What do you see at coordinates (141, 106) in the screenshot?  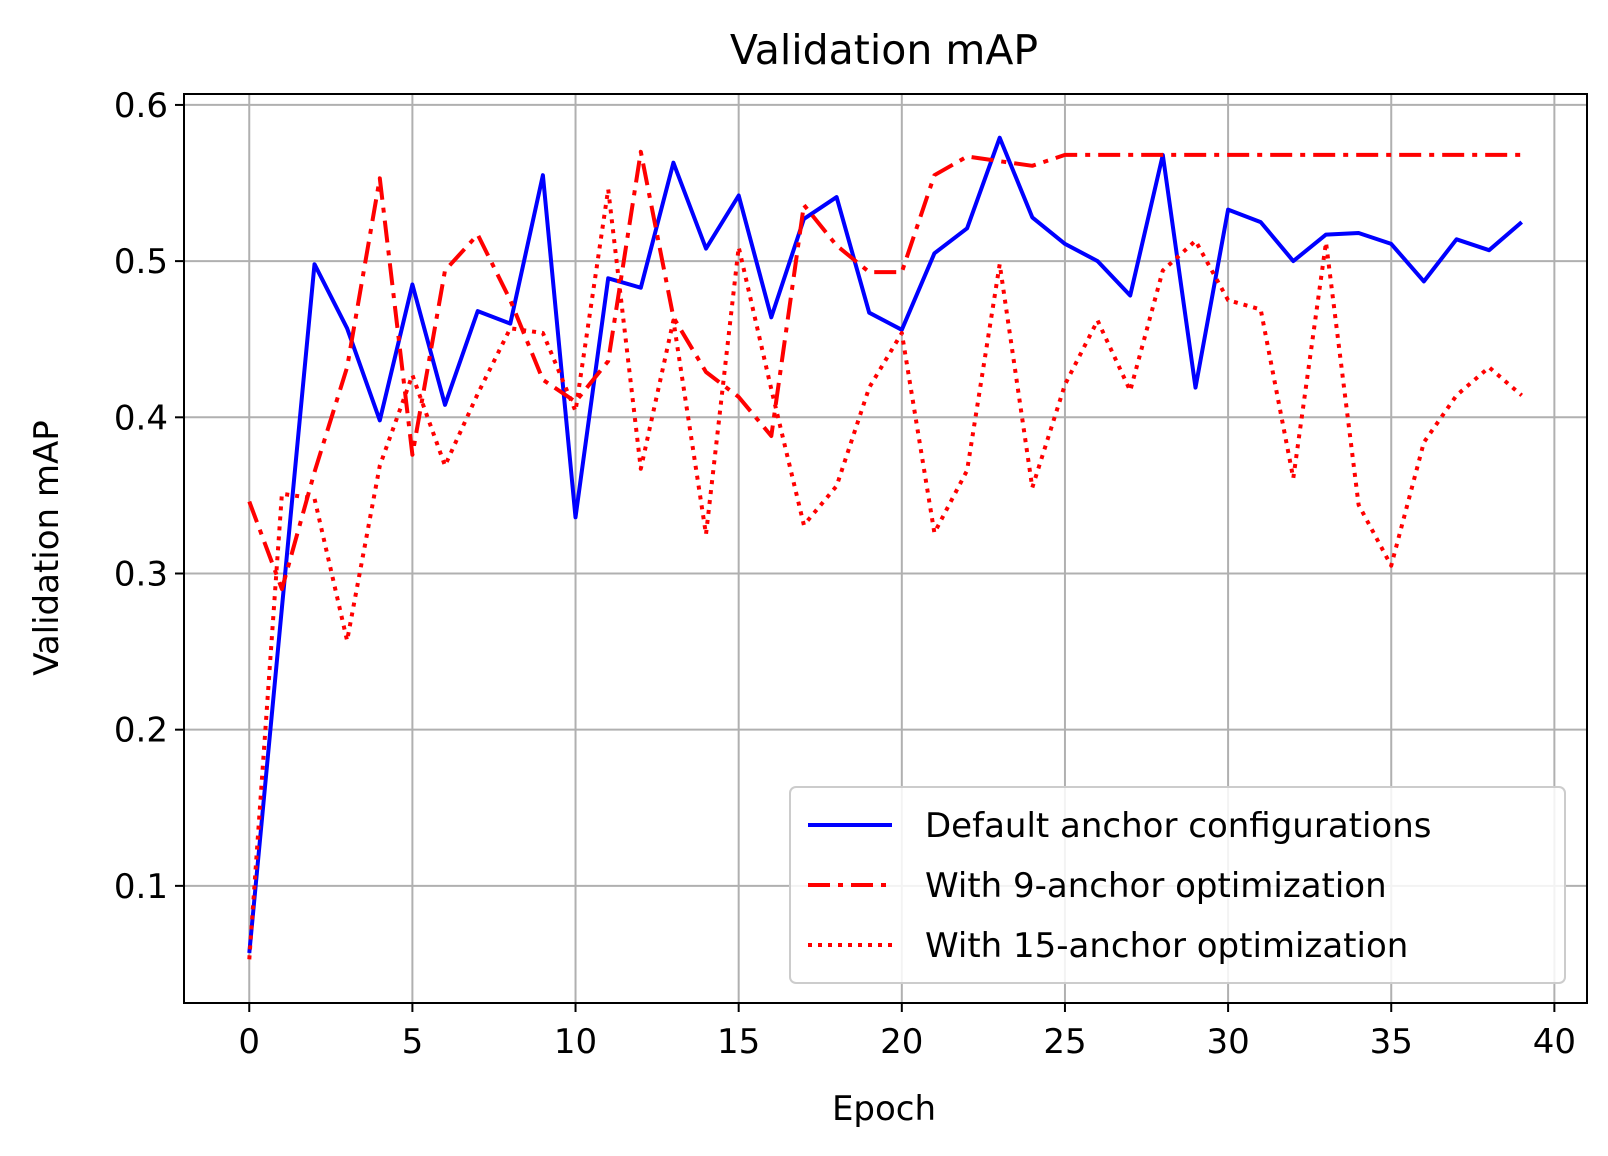 I see `y-tick-label: 0.6` at bounding box center [141, 106].